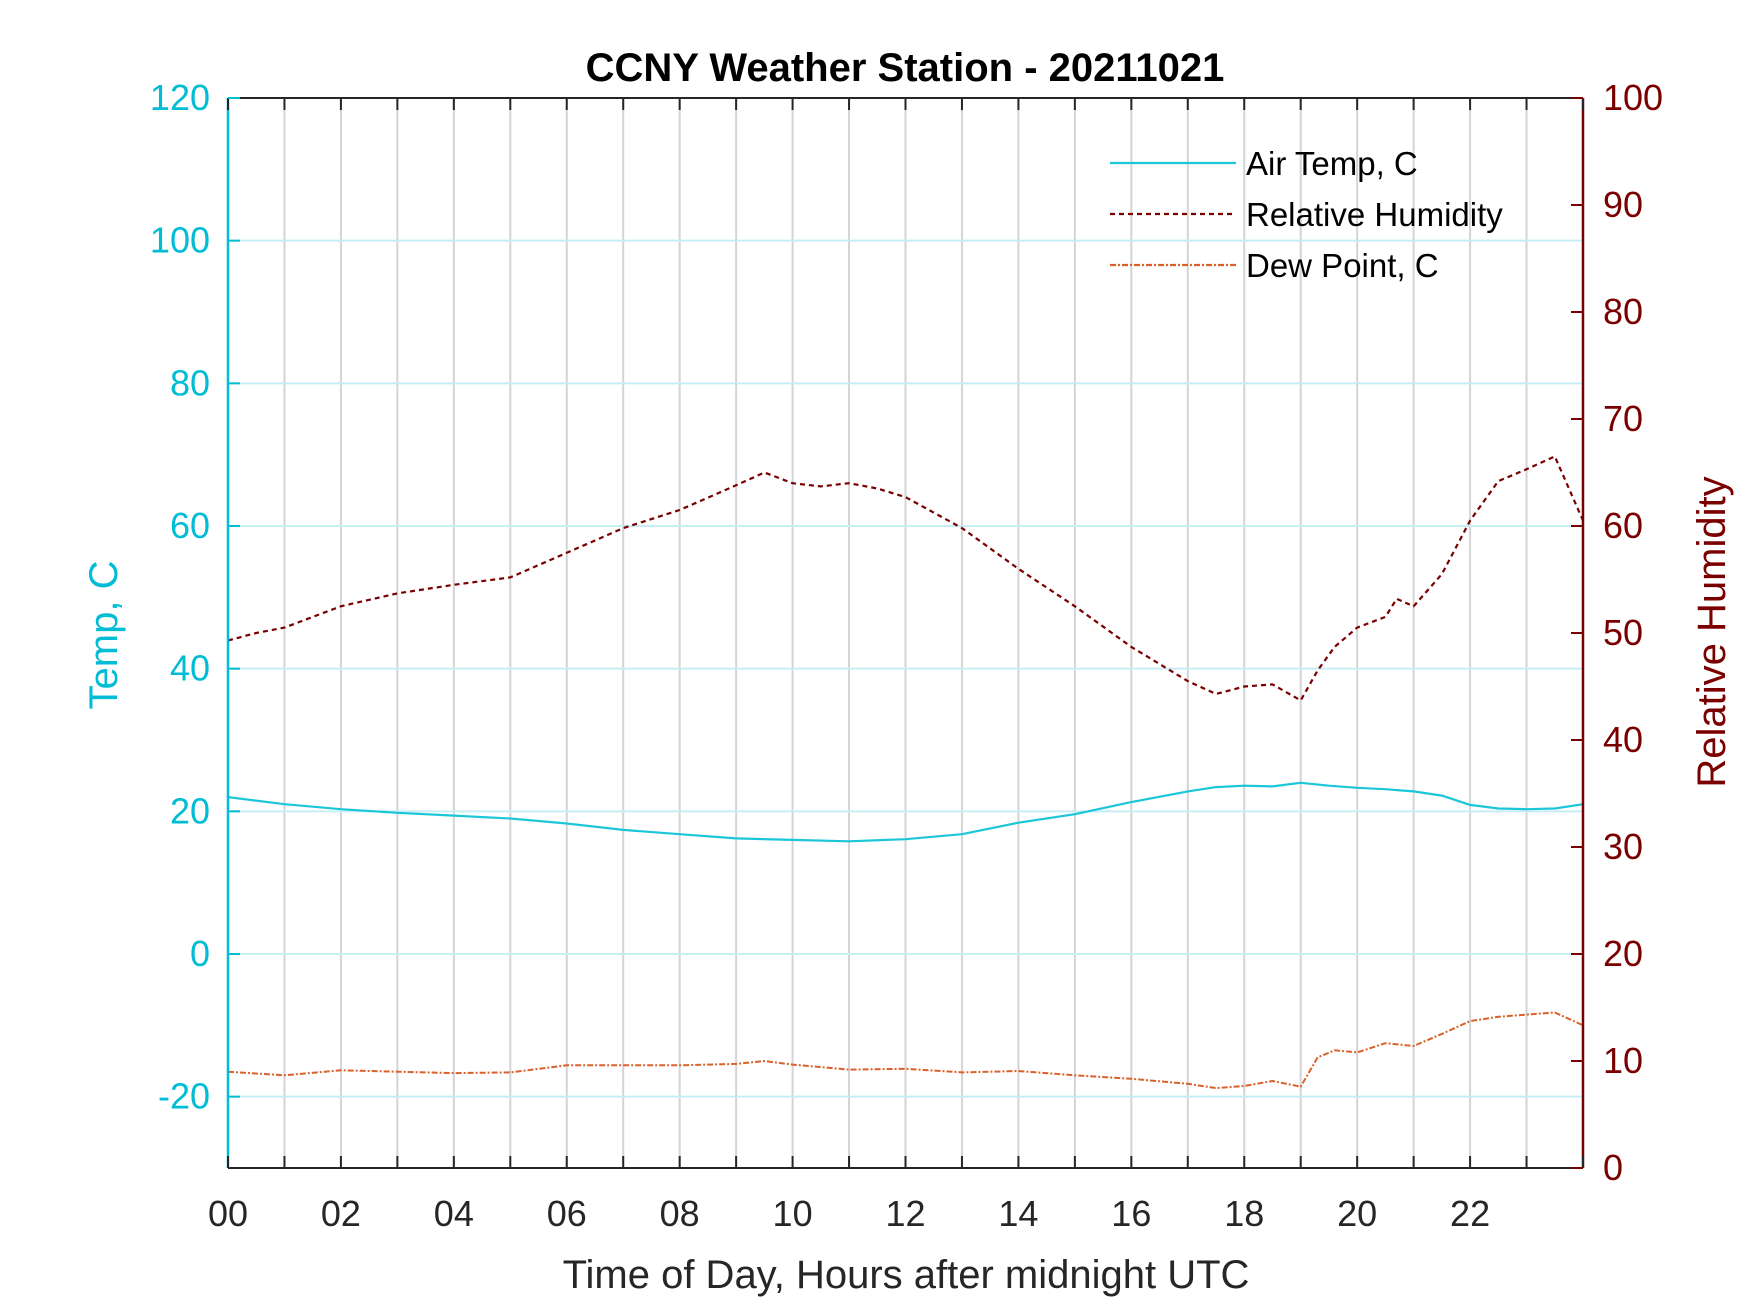 This screenshot has height=1313, width=1750. Describe the element at coordinates (905, 812) in the screenshot. I see `air-temp-series-line` at that location.